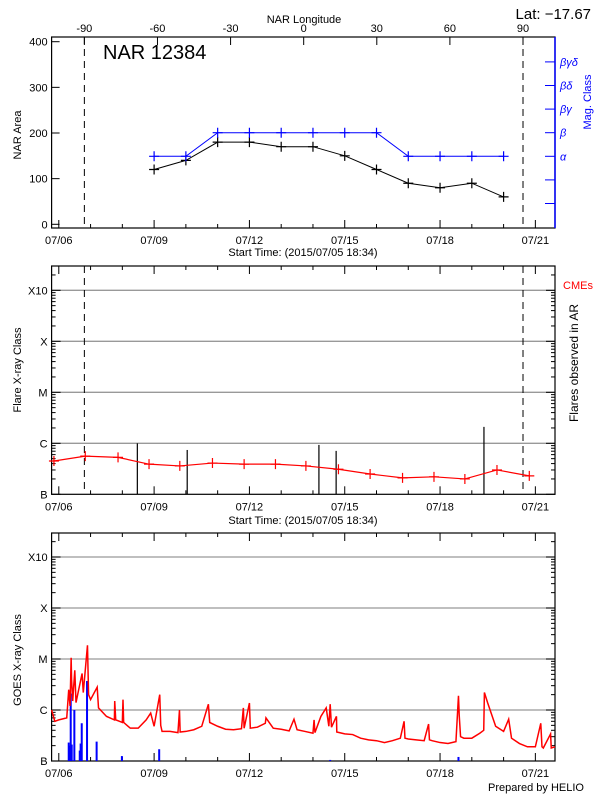 This screenshot has width=600, height=800. I want to click on mag-class-tick-label: β, so click(563, 134).